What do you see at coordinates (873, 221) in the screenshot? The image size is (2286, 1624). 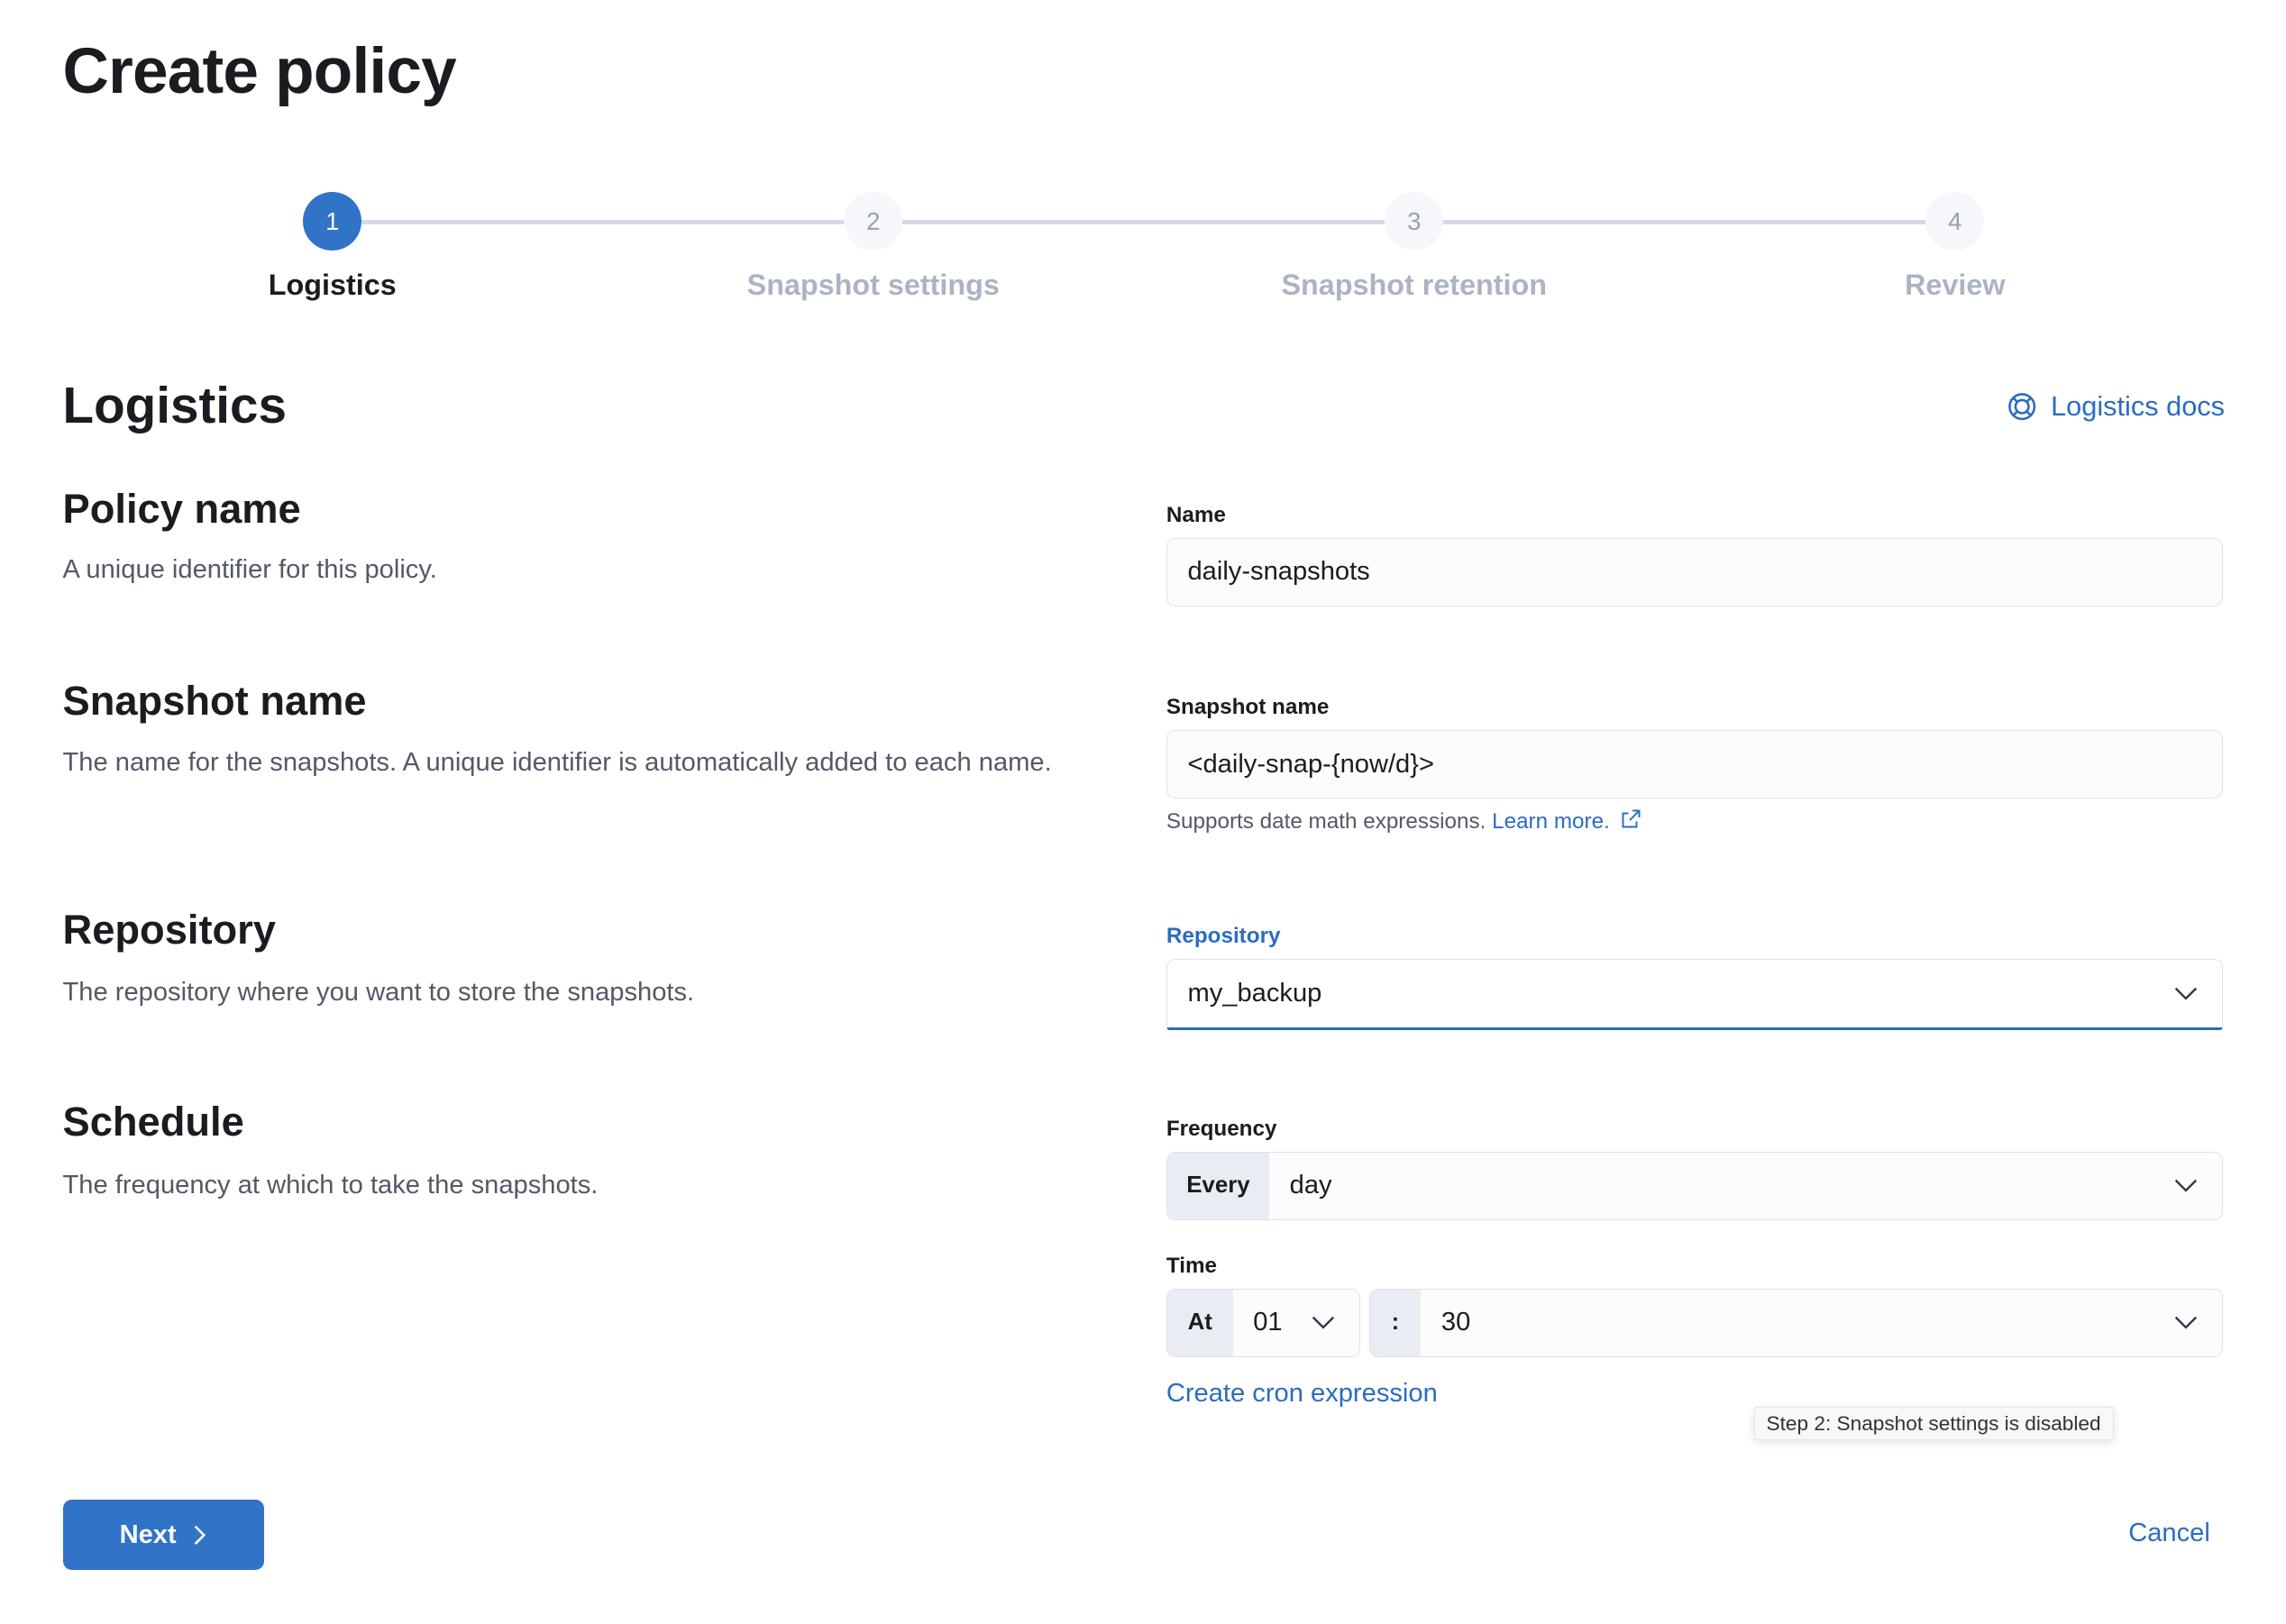 I see `step-2-number: 2` at bounding box center [873, 221].